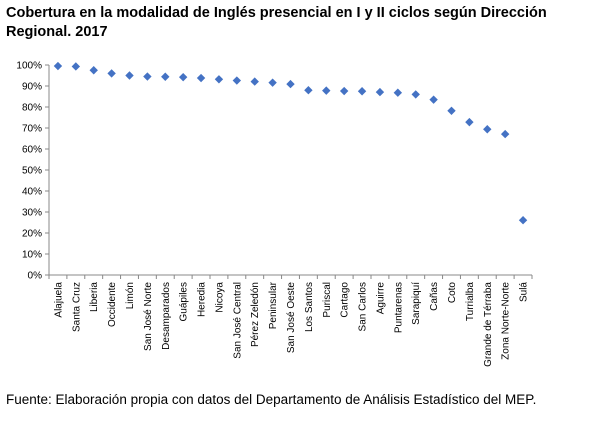  I want to click on x-tick-label: San José Norte, so click(148, 316).